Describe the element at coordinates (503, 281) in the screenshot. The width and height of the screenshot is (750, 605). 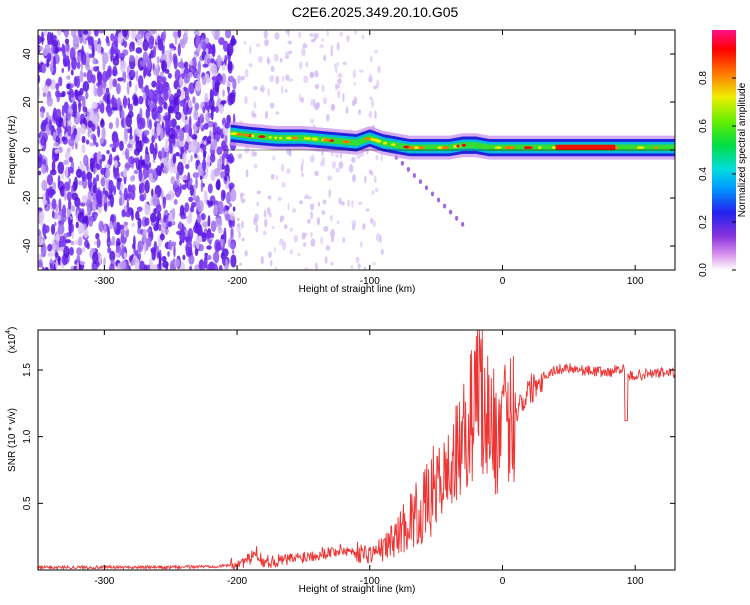
I see `x-tick-label: 0` at that location.